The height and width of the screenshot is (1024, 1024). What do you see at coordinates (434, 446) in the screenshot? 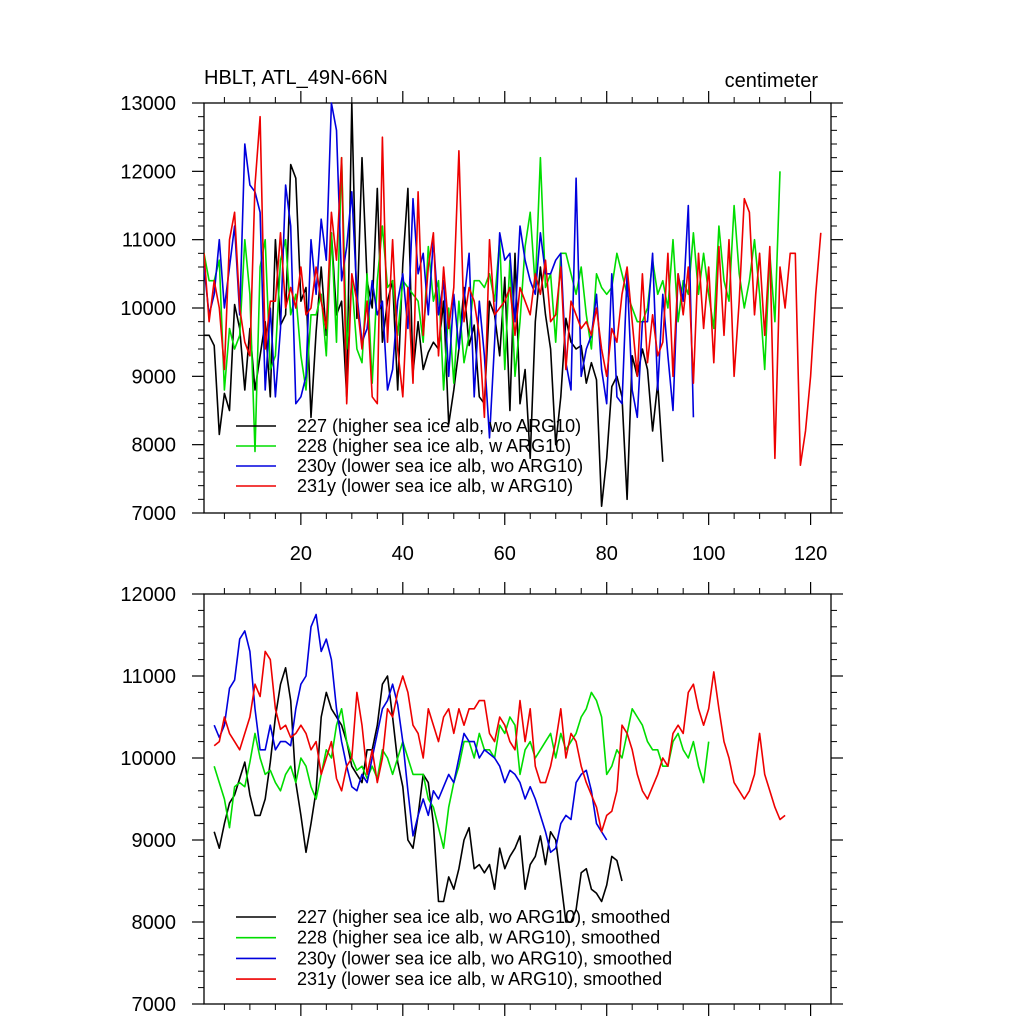
I see `legend-label-1: 228 (higher sea ice alb, w ARG10)` at bounding box center [434, 446].